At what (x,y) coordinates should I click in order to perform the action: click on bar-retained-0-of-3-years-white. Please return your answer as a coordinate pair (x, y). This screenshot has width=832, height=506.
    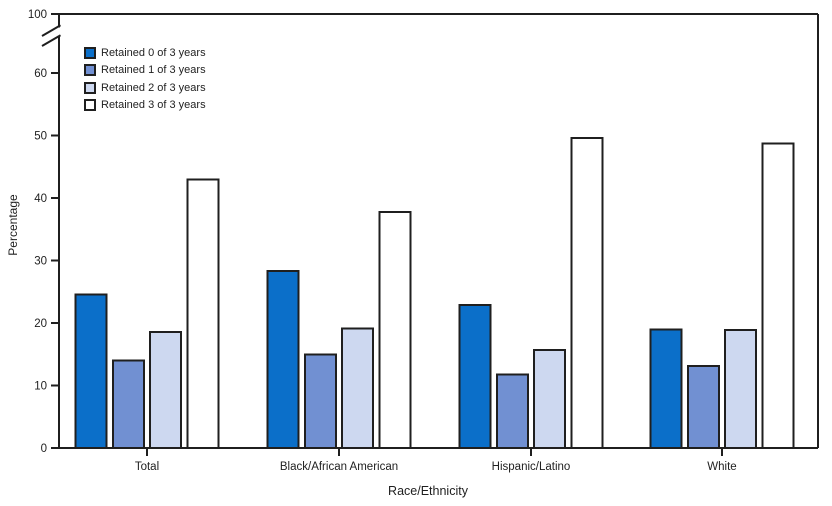
    Looking at the image, I should click on (666, 389).